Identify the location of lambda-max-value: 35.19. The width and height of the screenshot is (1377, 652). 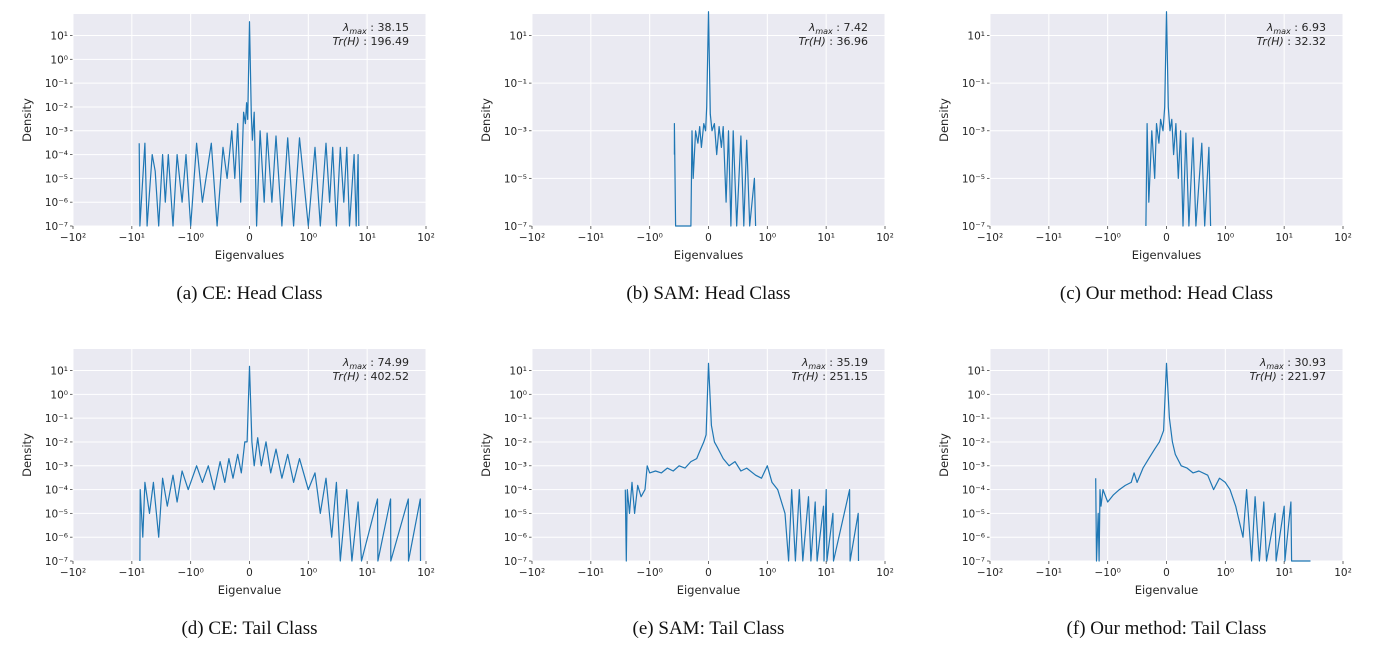
(853, 362).